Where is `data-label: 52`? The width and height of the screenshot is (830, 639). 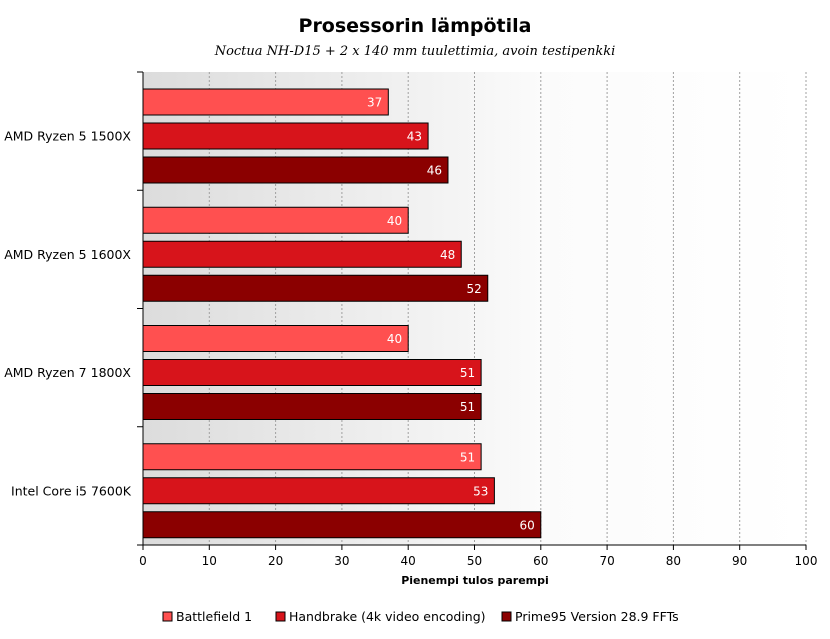
data-label: 52 is located at coordinates (473, 289).